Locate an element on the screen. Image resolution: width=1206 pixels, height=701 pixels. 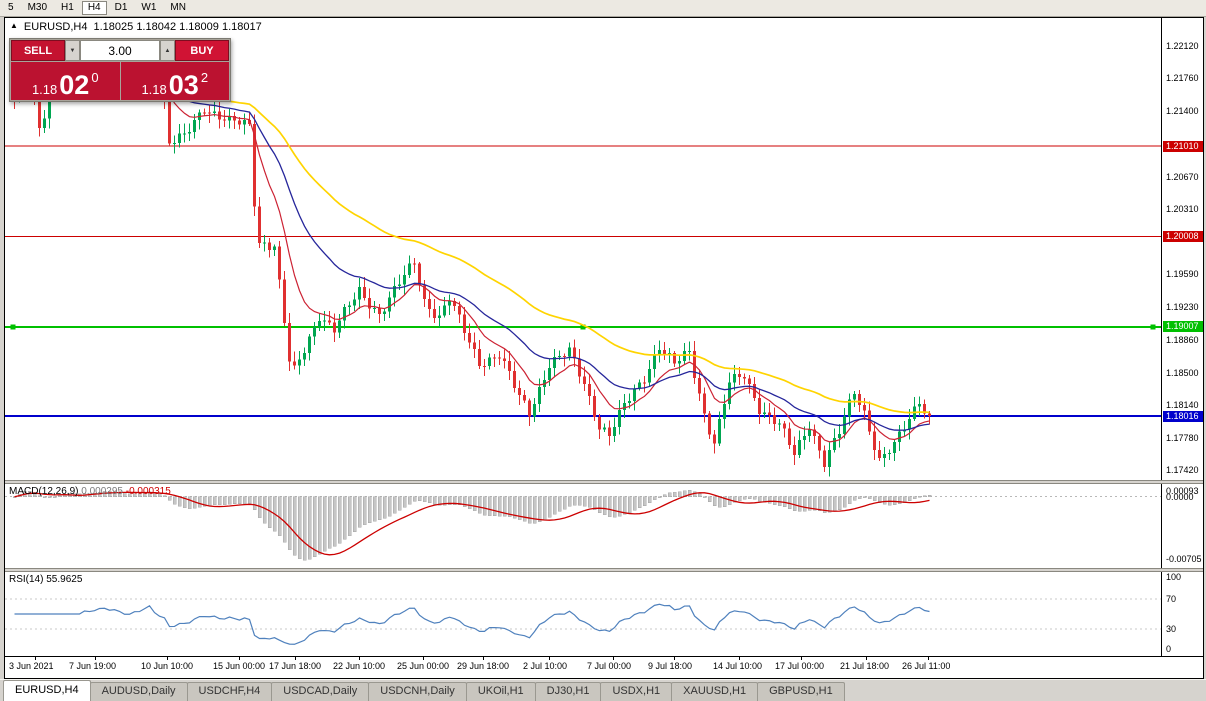
sell-price-big: 02 is located at coordinates (74, 85).